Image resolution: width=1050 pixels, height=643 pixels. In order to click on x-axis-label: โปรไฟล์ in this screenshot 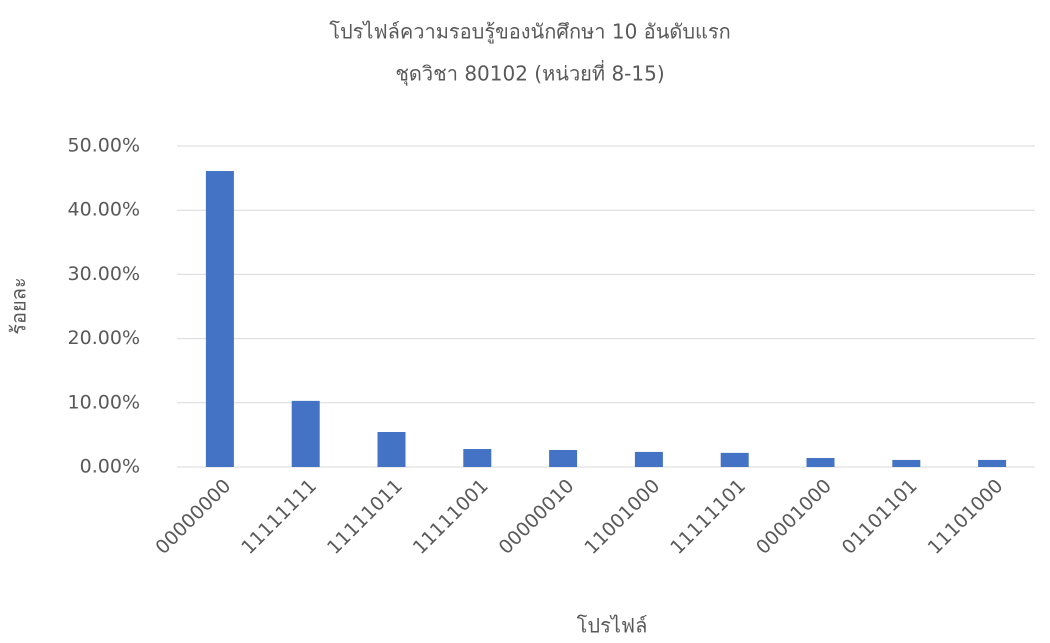, I will do `click(612, 626)`.